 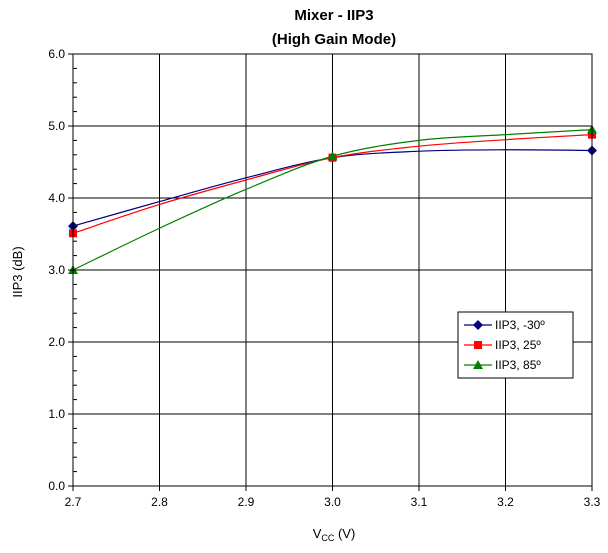 I want to click on x-tick-label: 3.2, so click(x=505, y=502).